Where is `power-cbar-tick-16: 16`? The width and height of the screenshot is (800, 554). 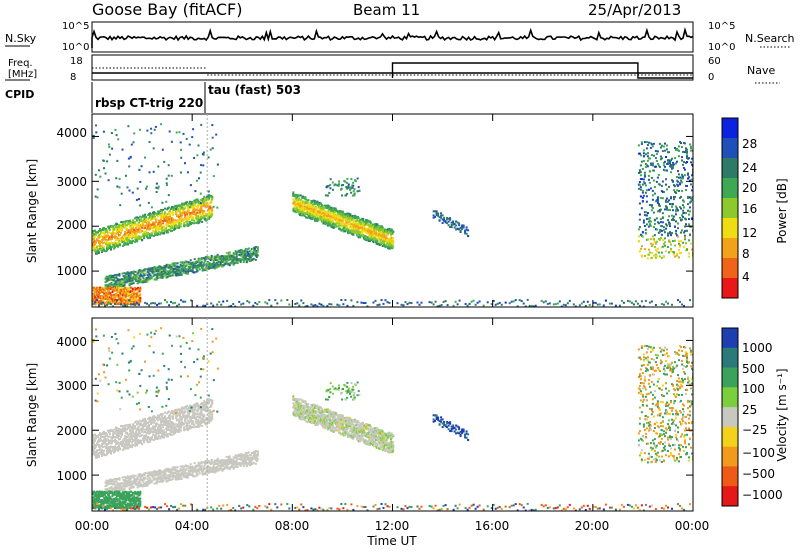
power-cbar-tick-16: 16 is located at coordinates (749, 209).